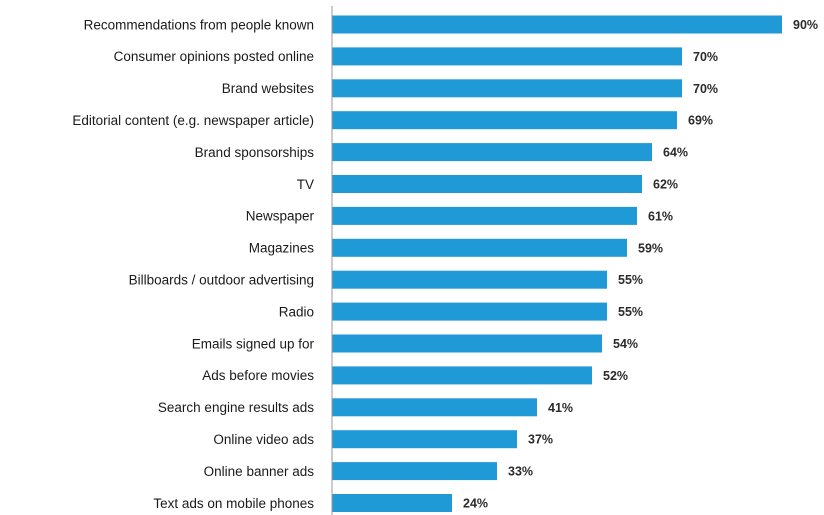  I want to click on value-label-1: 70%, so click(705, 57).